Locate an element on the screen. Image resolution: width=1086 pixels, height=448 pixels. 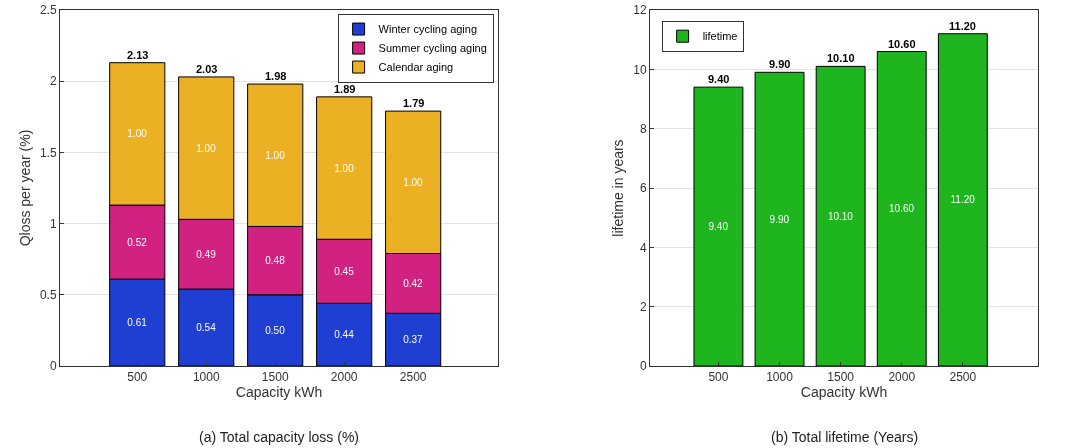
data-label: 9.90 is located at coordinates (779, 219).